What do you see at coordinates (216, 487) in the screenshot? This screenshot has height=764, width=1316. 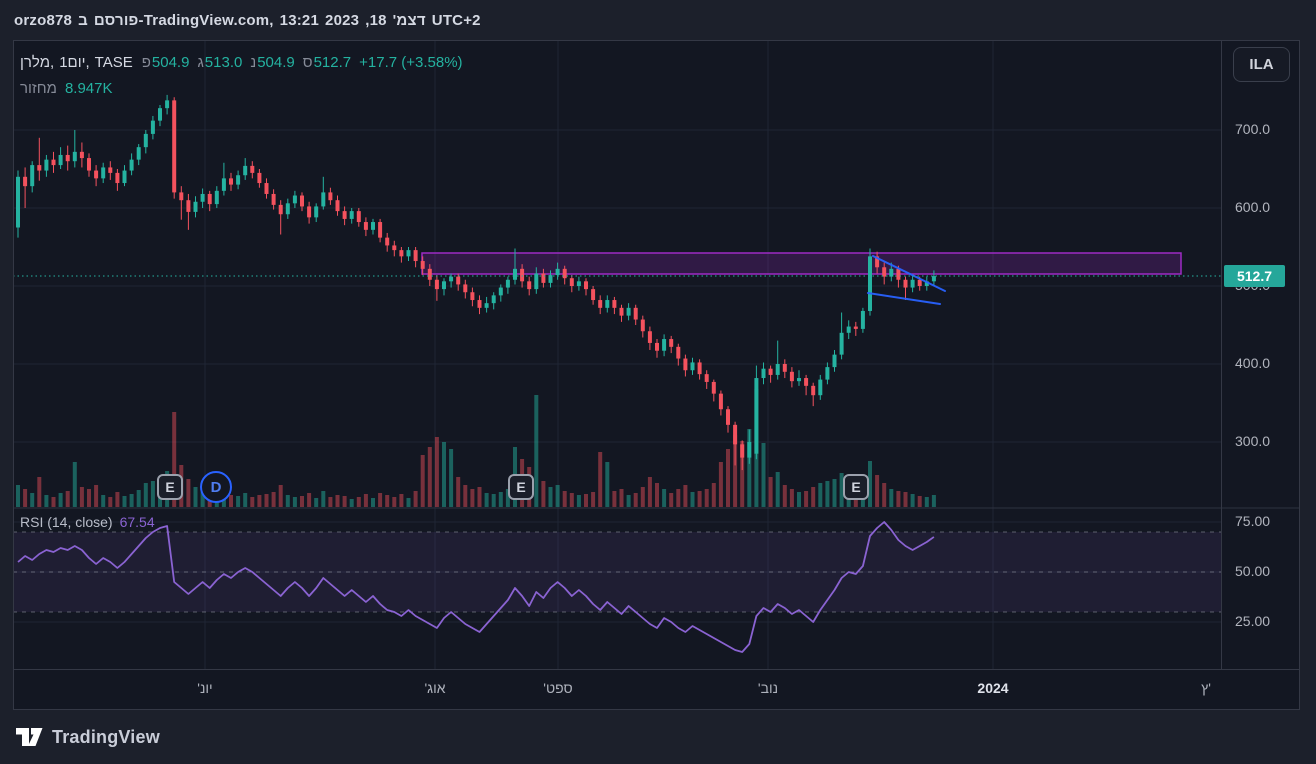 I see `dividend-marker: D` at bounding box center [216, 487].